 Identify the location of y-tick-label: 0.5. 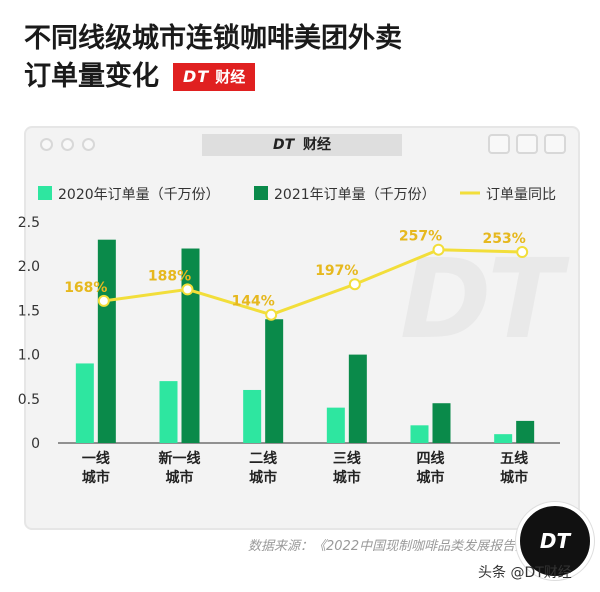
(29, 400).